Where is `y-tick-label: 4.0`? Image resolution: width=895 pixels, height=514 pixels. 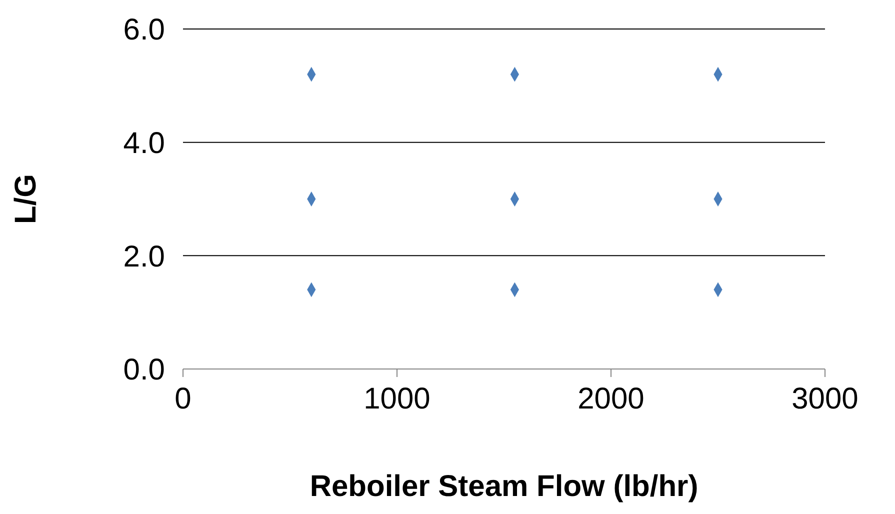
y-tick-label: 4.0 is located at coordinates (144, 143).